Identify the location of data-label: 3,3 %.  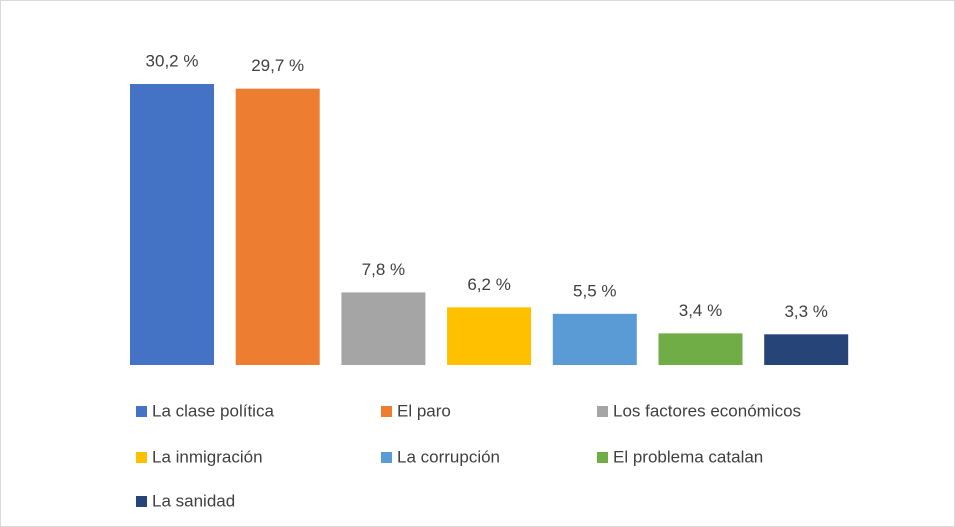
(805, 311).